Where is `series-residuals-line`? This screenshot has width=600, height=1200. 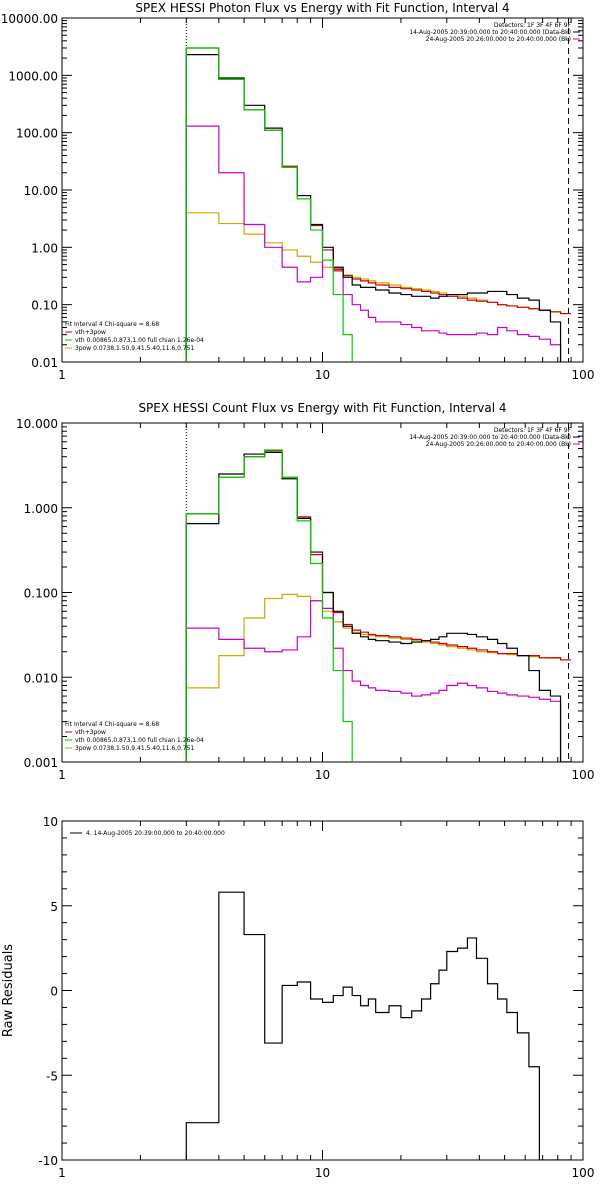 series-residuals-line is located at coordinates (378, 1025).